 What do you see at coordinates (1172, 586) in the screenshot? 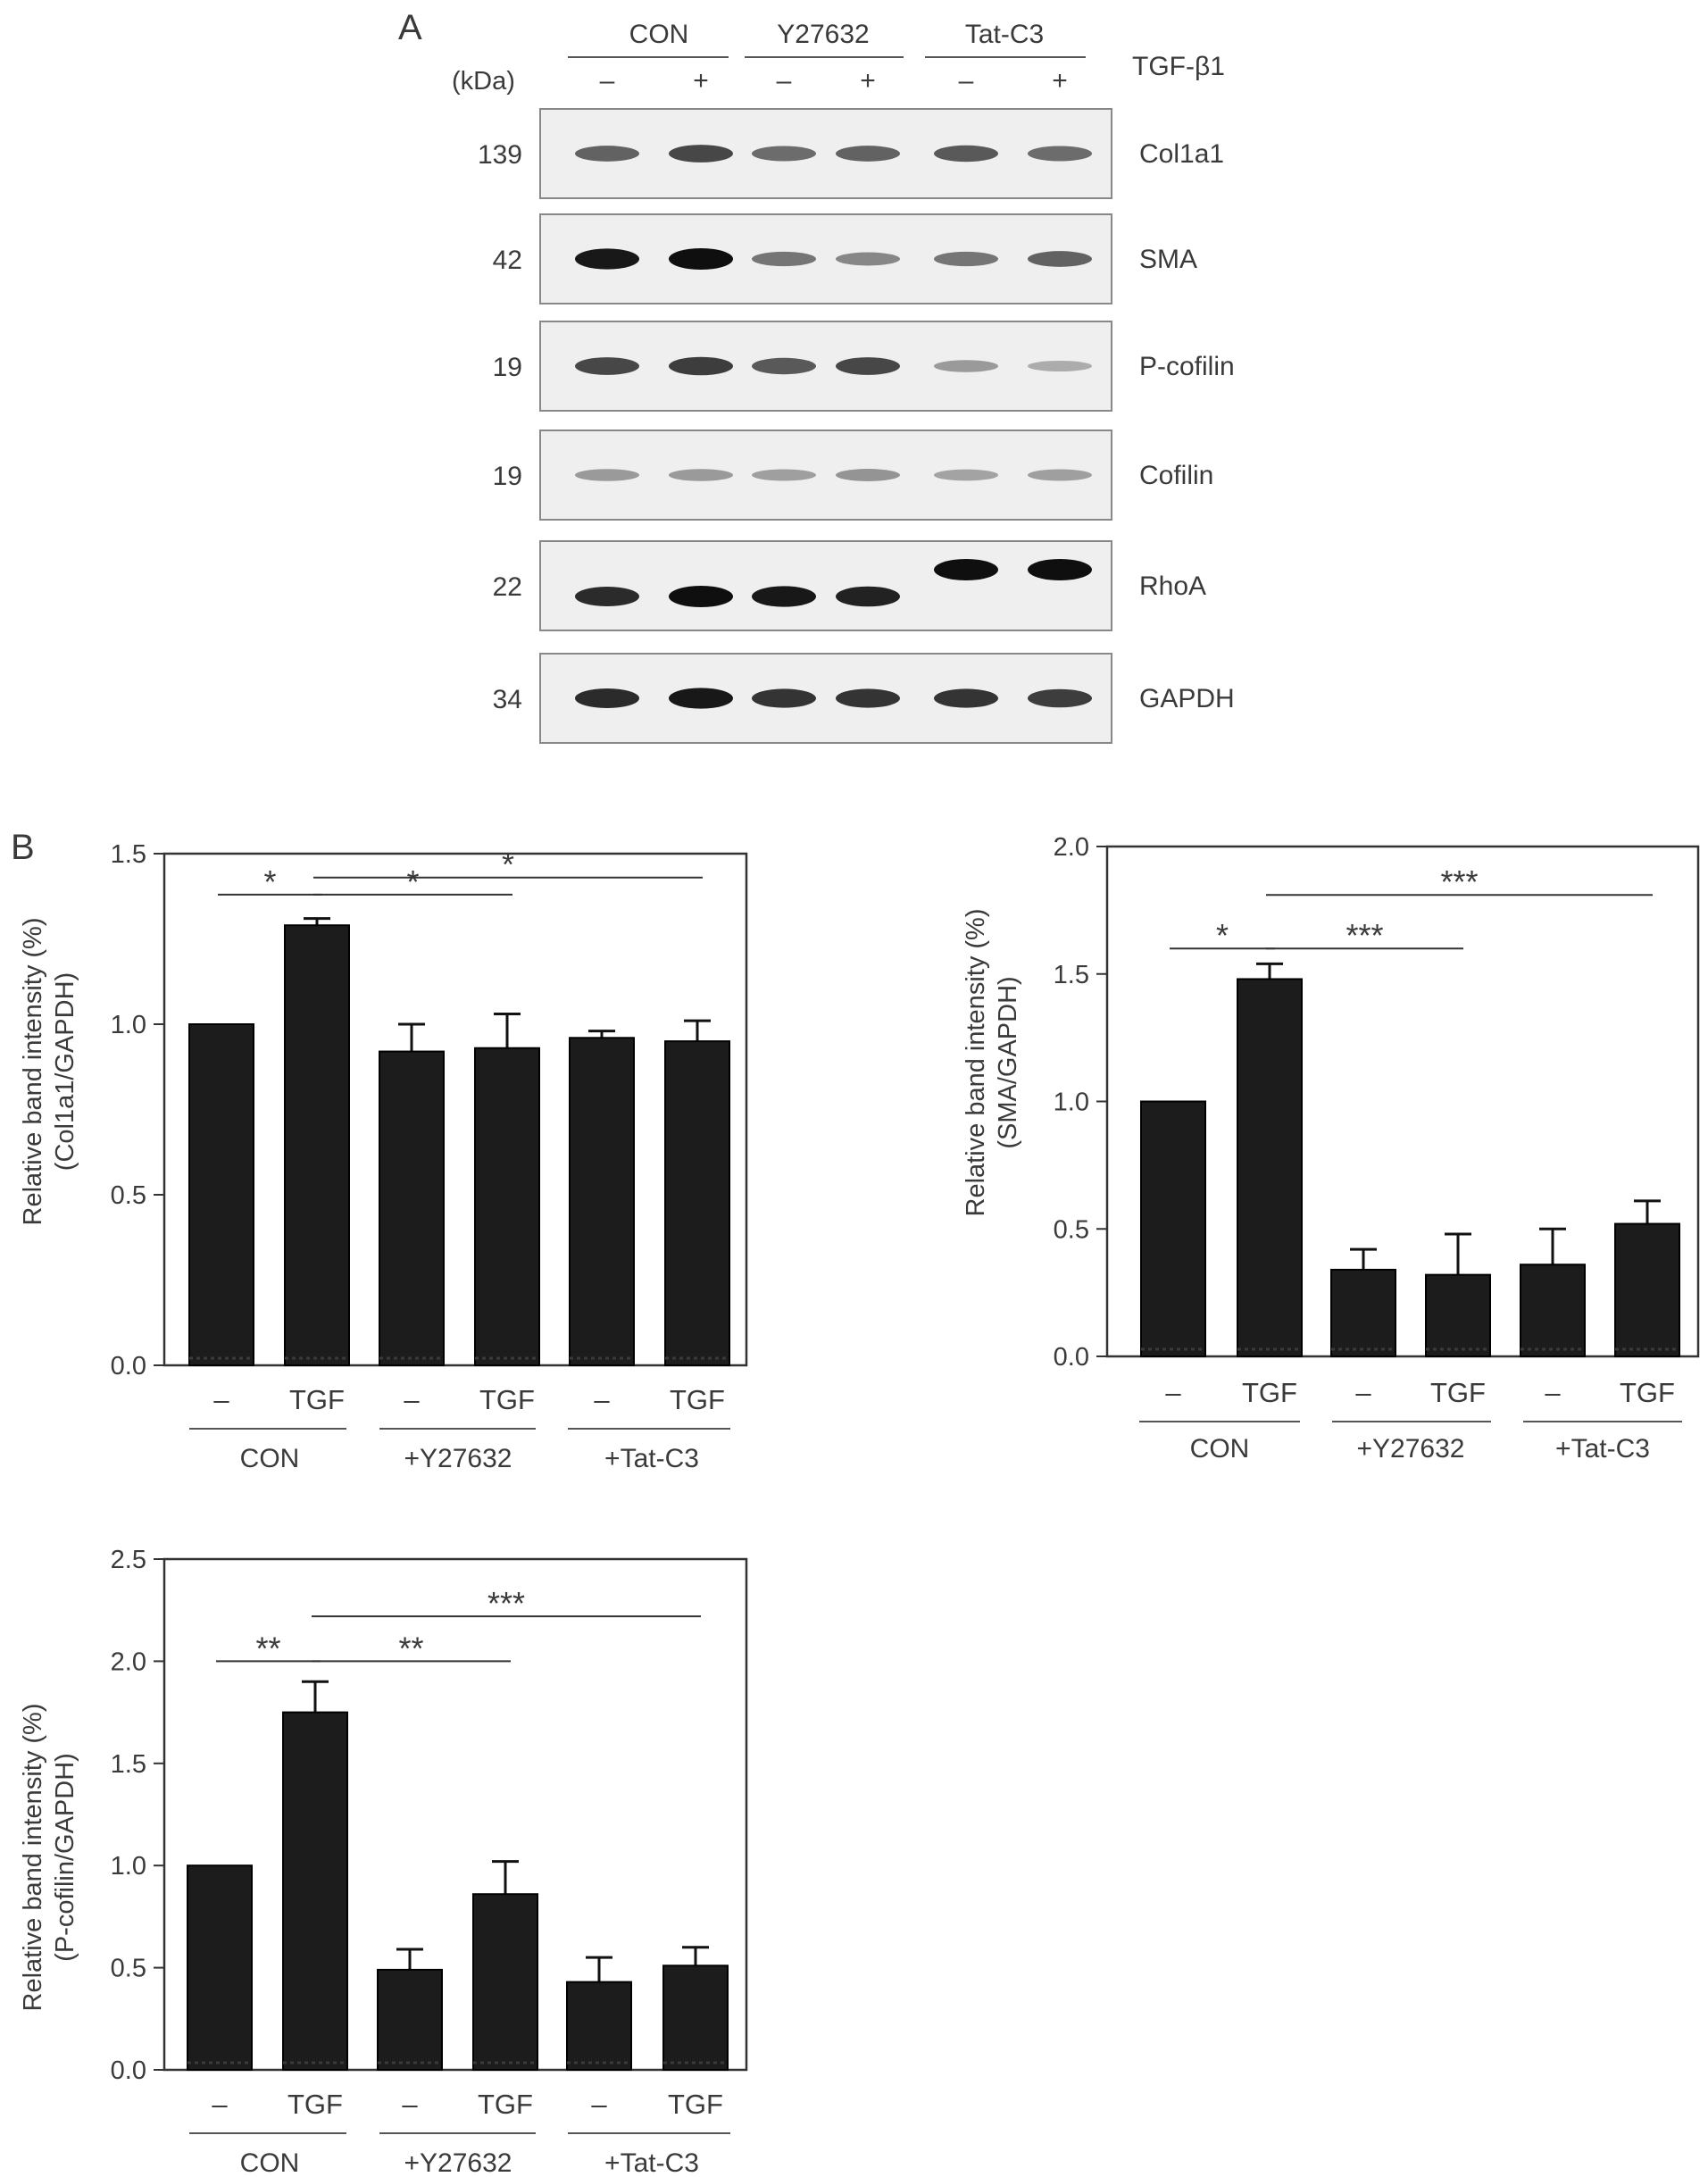
I see `blot-protein-label: RhoA` at bounding box center [1172, 586].